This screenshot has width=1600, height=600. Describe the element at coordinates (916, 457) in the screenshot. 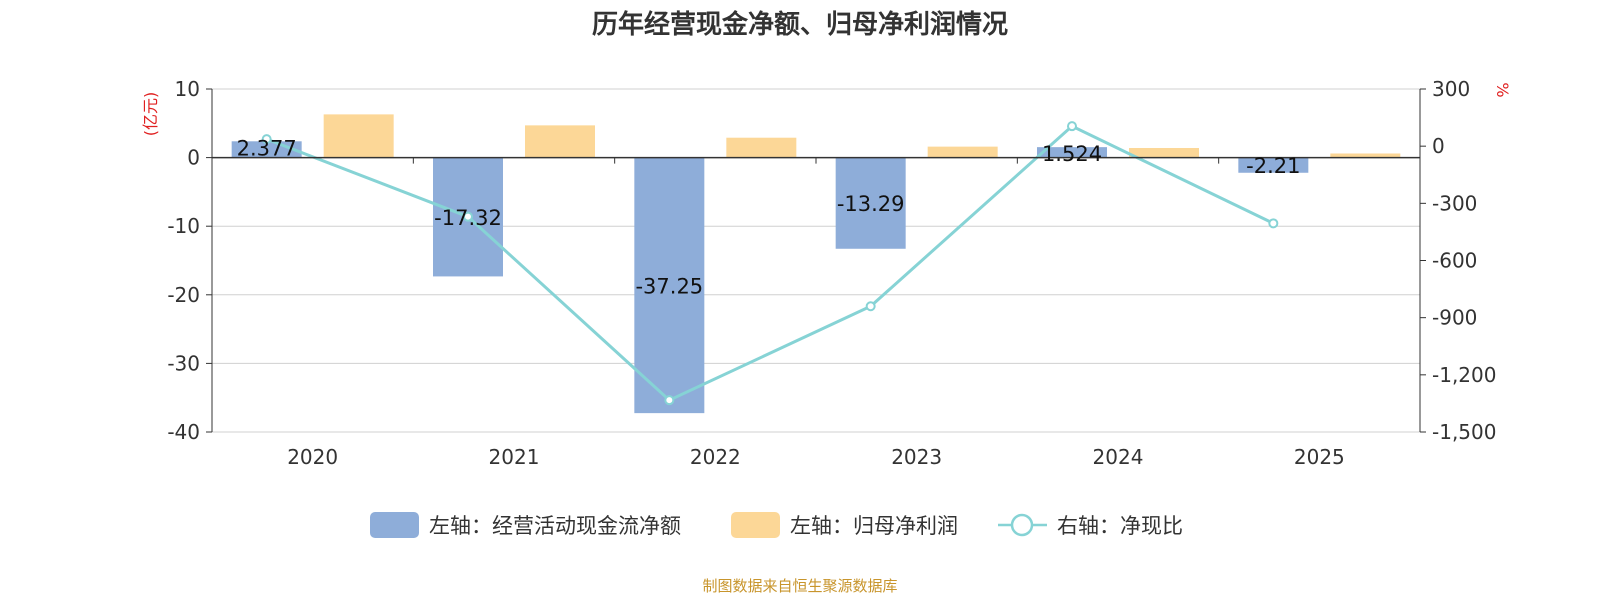

I see `x-tick-label: 2023` at that location.